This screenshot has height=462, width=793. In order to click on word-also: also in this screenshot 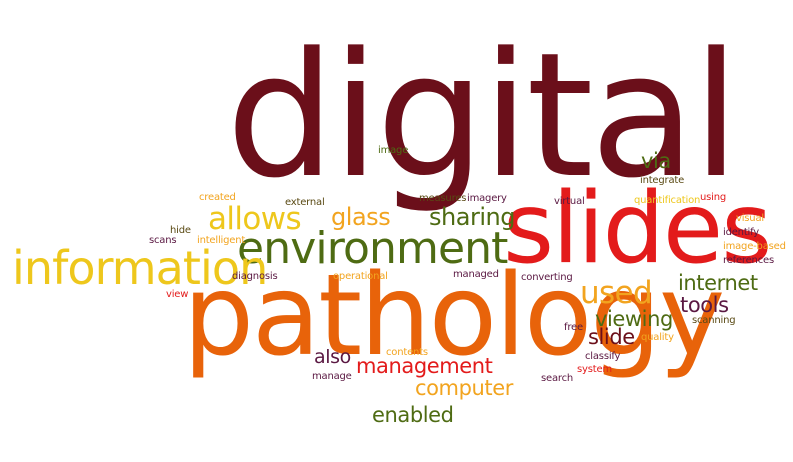, I will do `click(332, 357)`.